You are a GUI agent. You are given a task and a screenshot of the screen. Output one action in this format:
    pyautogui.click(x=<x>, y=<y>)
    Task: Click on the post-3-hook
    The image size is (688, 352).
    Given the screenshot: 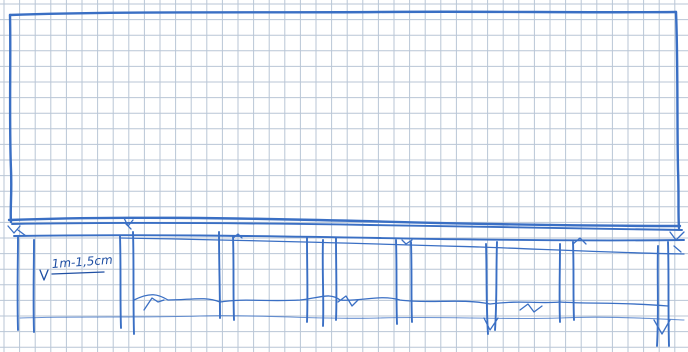 What is the action you would take?
    pyautogui.click(x=237, y=236)
    